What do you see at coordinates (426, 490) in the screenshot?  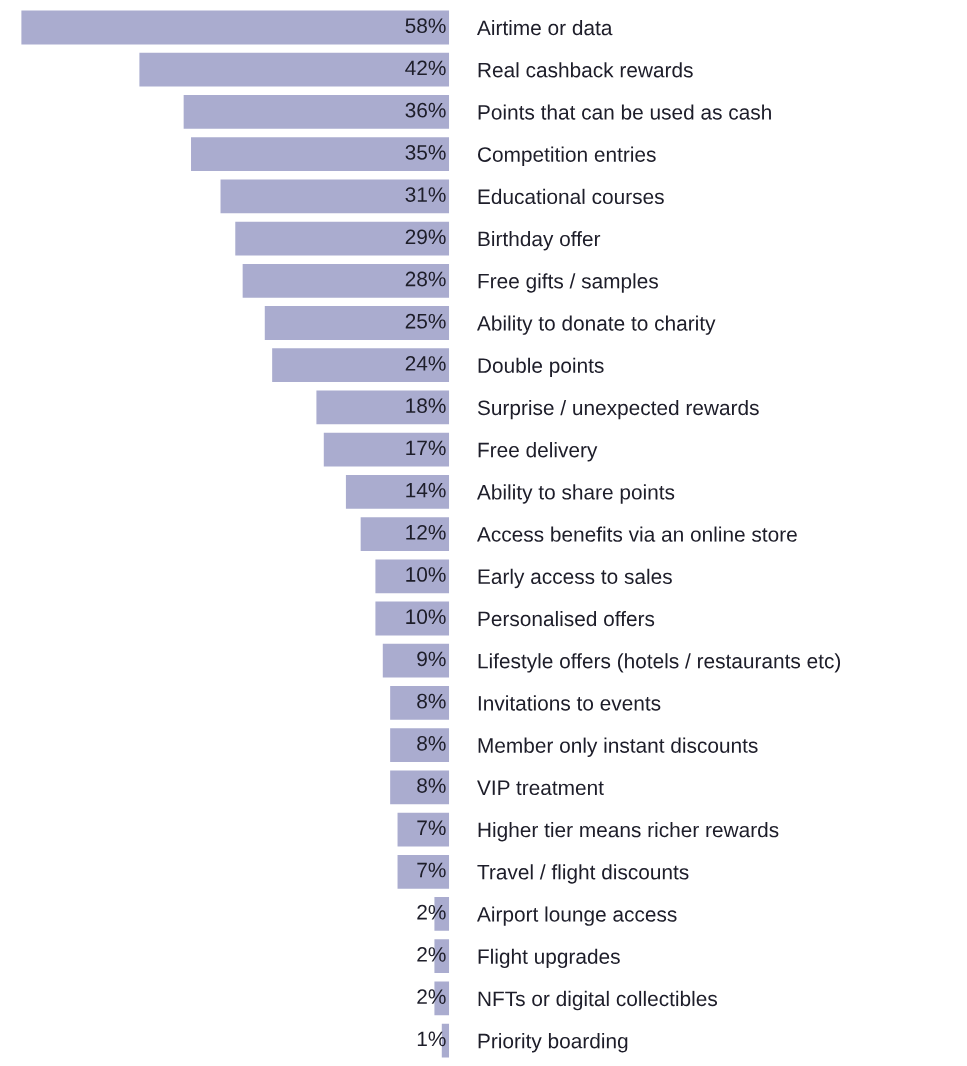 I see `data-label: 14%` at bounding box center [426, 490].